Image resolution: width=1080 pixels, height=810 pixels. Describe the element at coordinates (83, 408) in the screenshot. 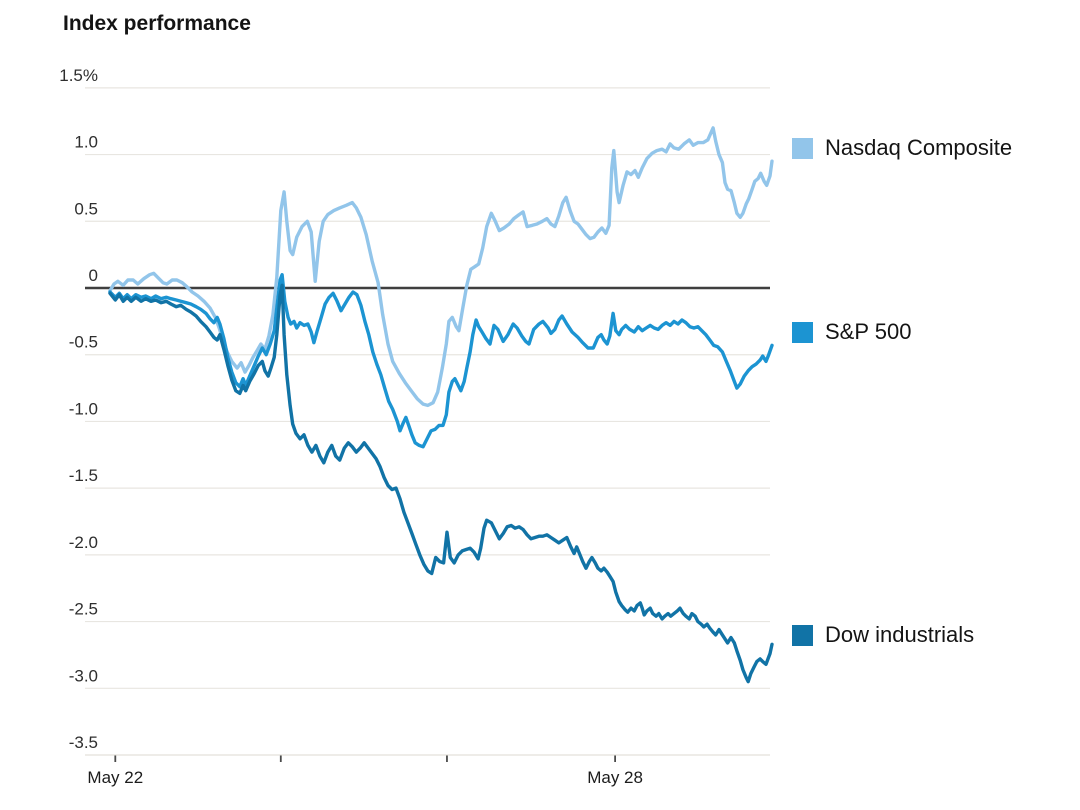

I see `y-axis-tick-label: -1.0` at that location.